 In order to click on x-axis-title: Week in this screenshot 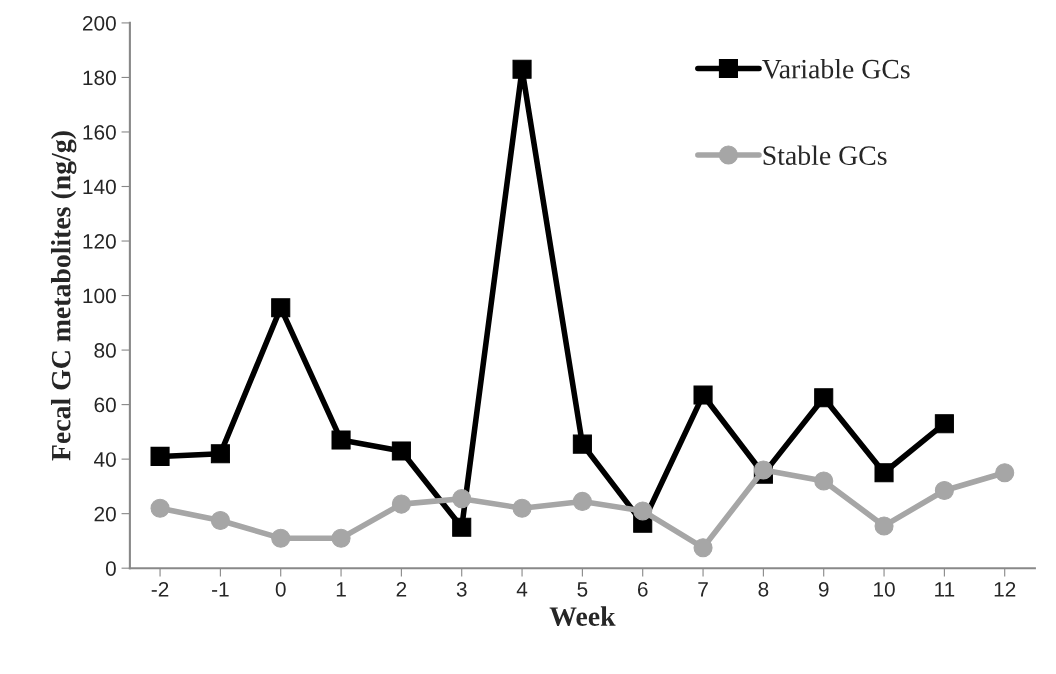, I will do `click(582, 616)`.